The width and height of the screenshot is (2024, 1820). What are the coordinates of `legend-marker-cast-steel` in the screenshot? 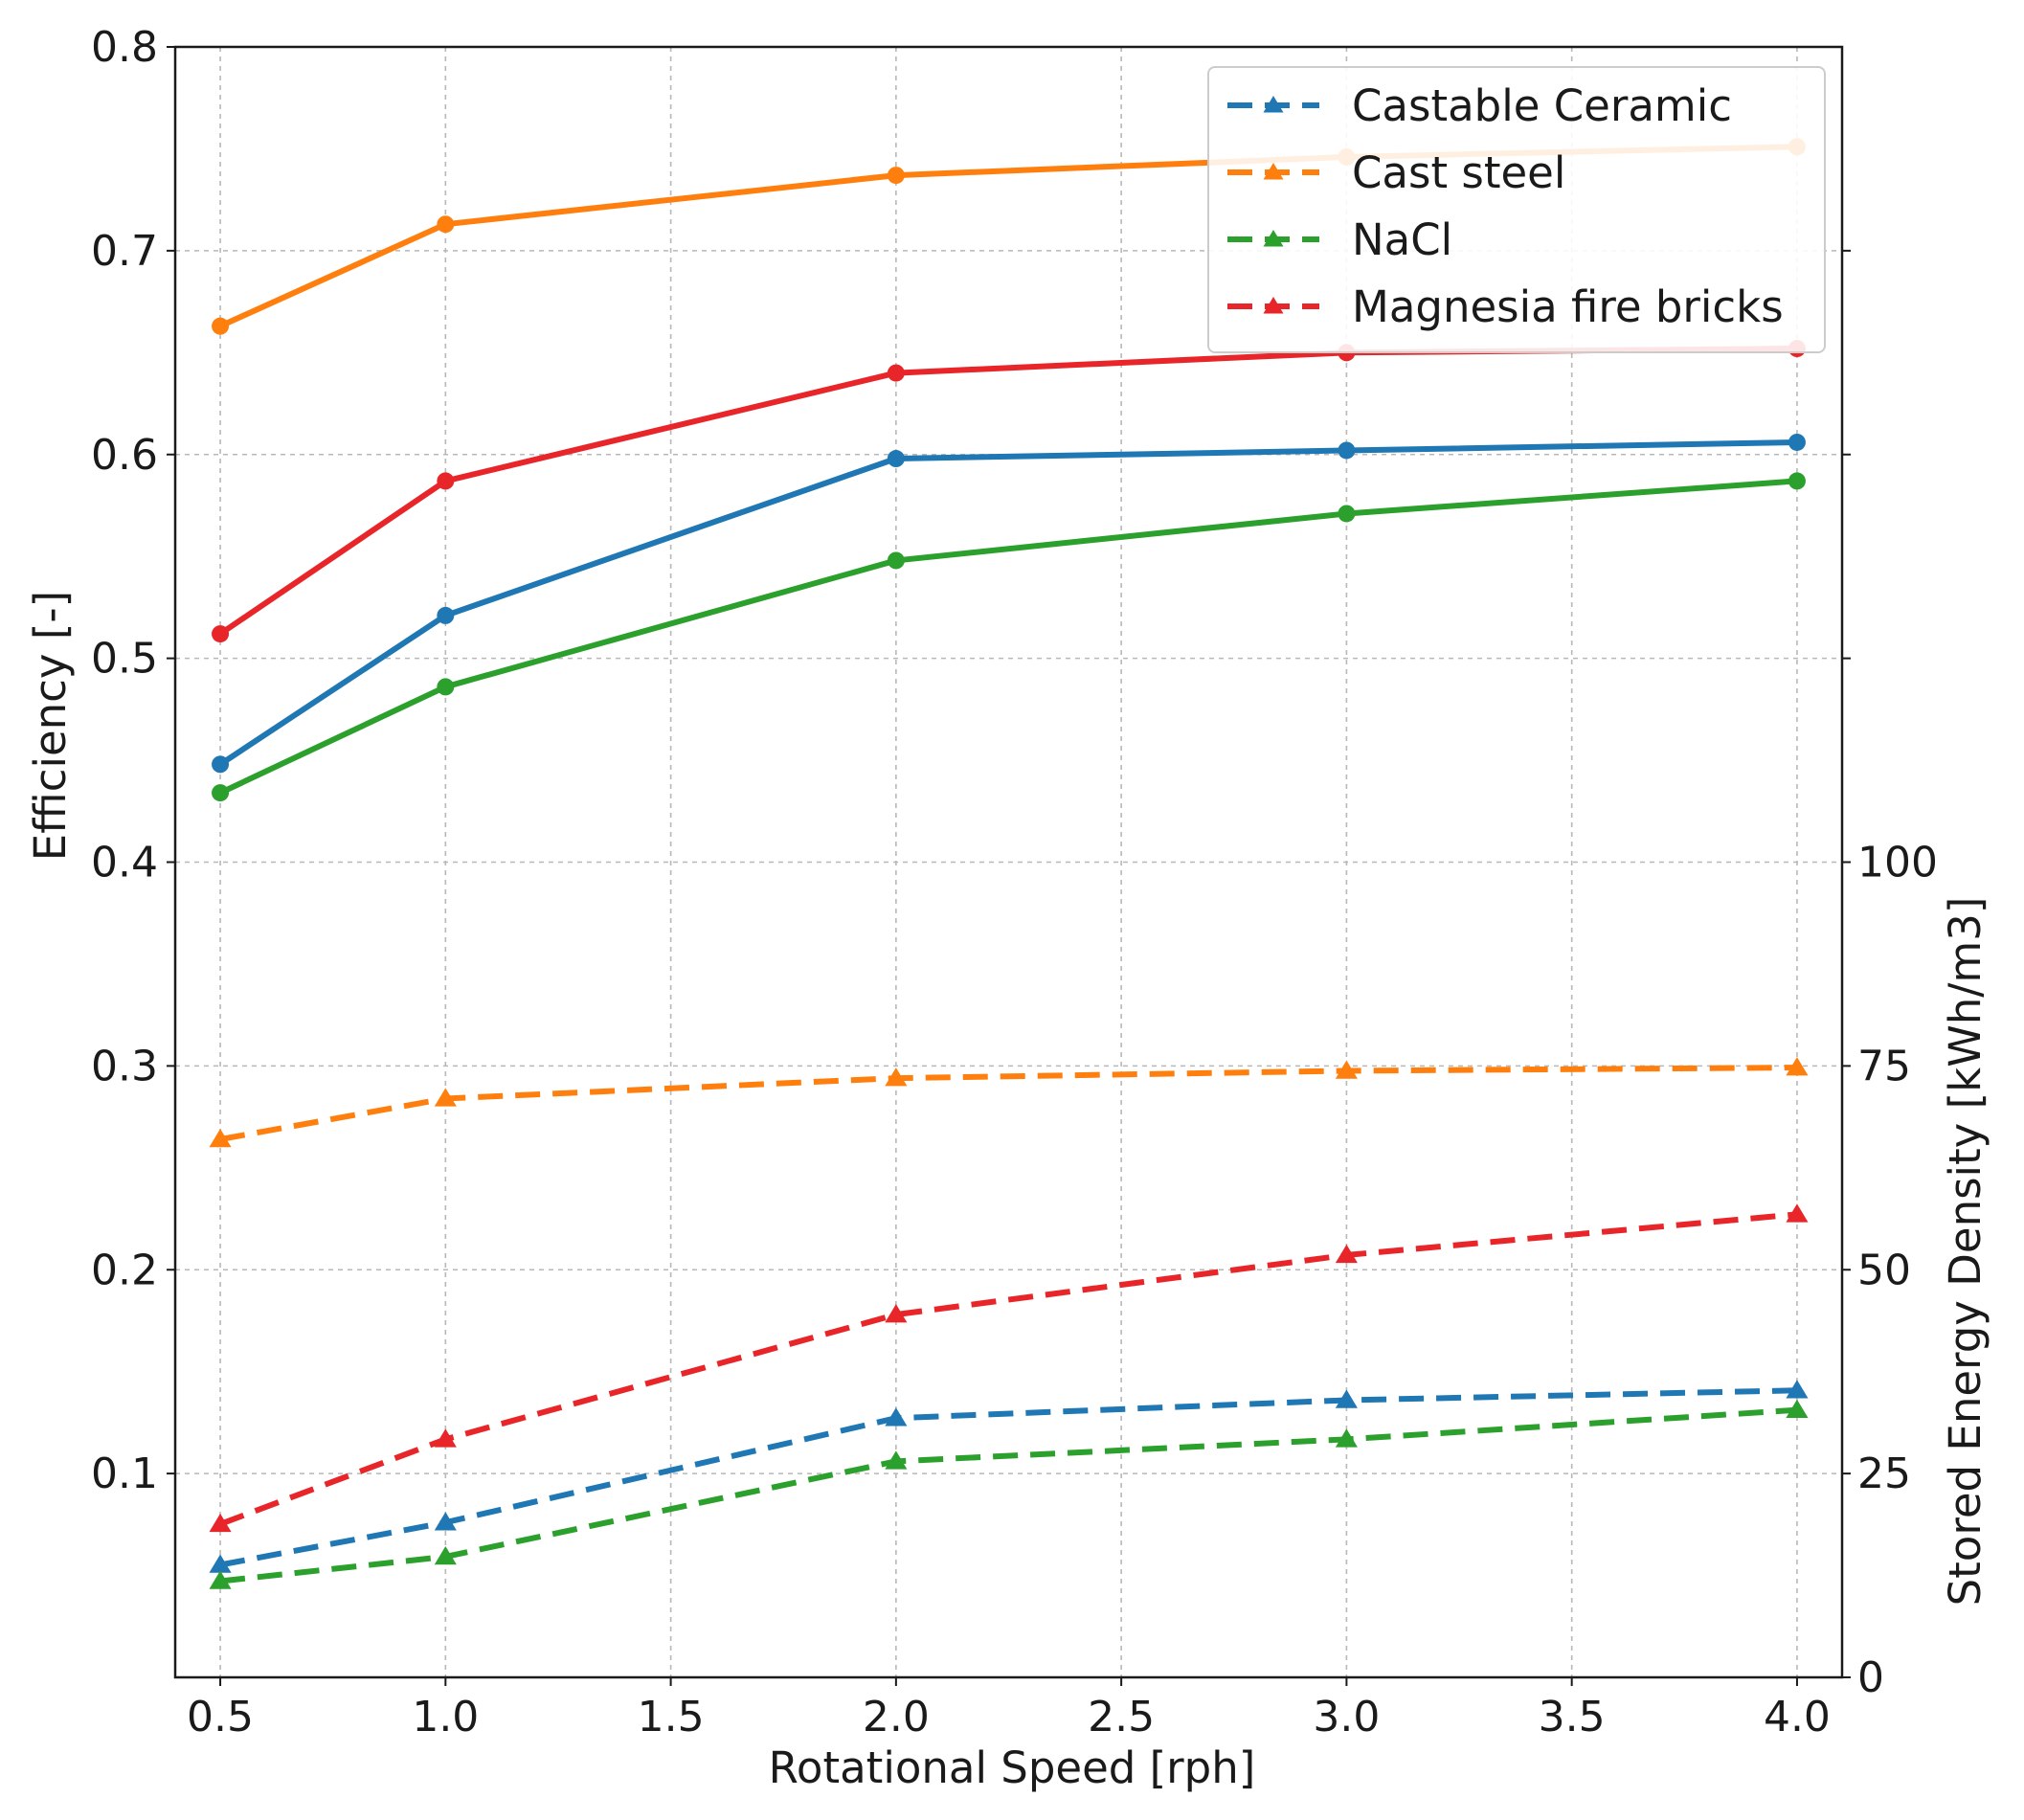 It's located at (1273, 171).